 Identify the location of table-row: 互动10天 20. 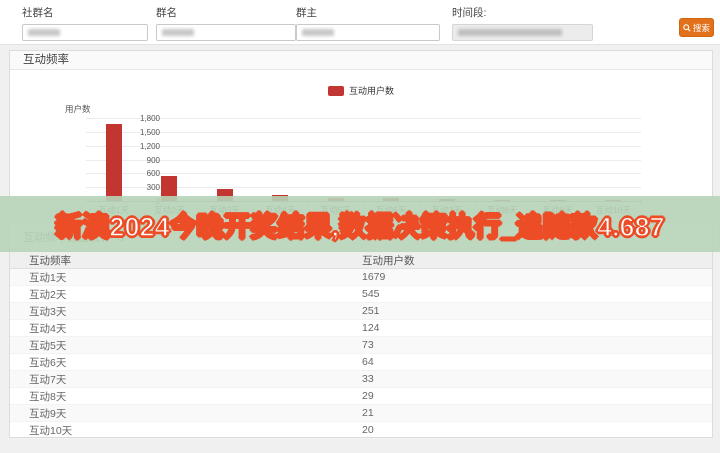
(361, 430).